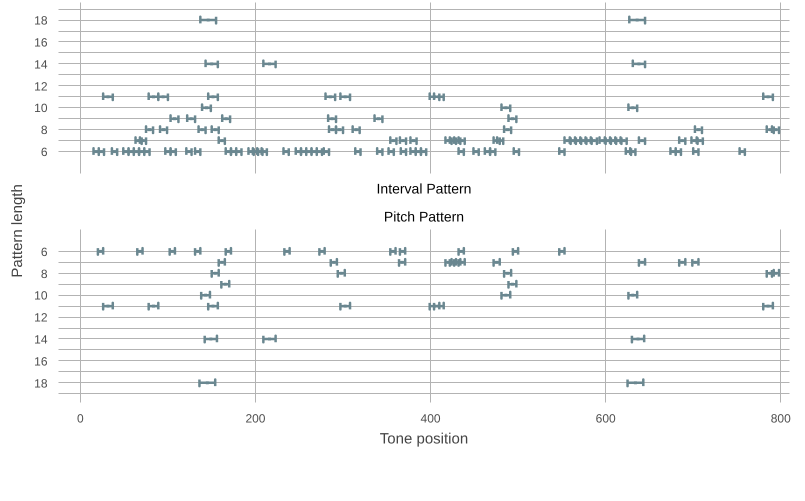 The height and width of the screenshot is (501, 805). I want to click on y-axis-title: Pattern length, so click(17, 231).